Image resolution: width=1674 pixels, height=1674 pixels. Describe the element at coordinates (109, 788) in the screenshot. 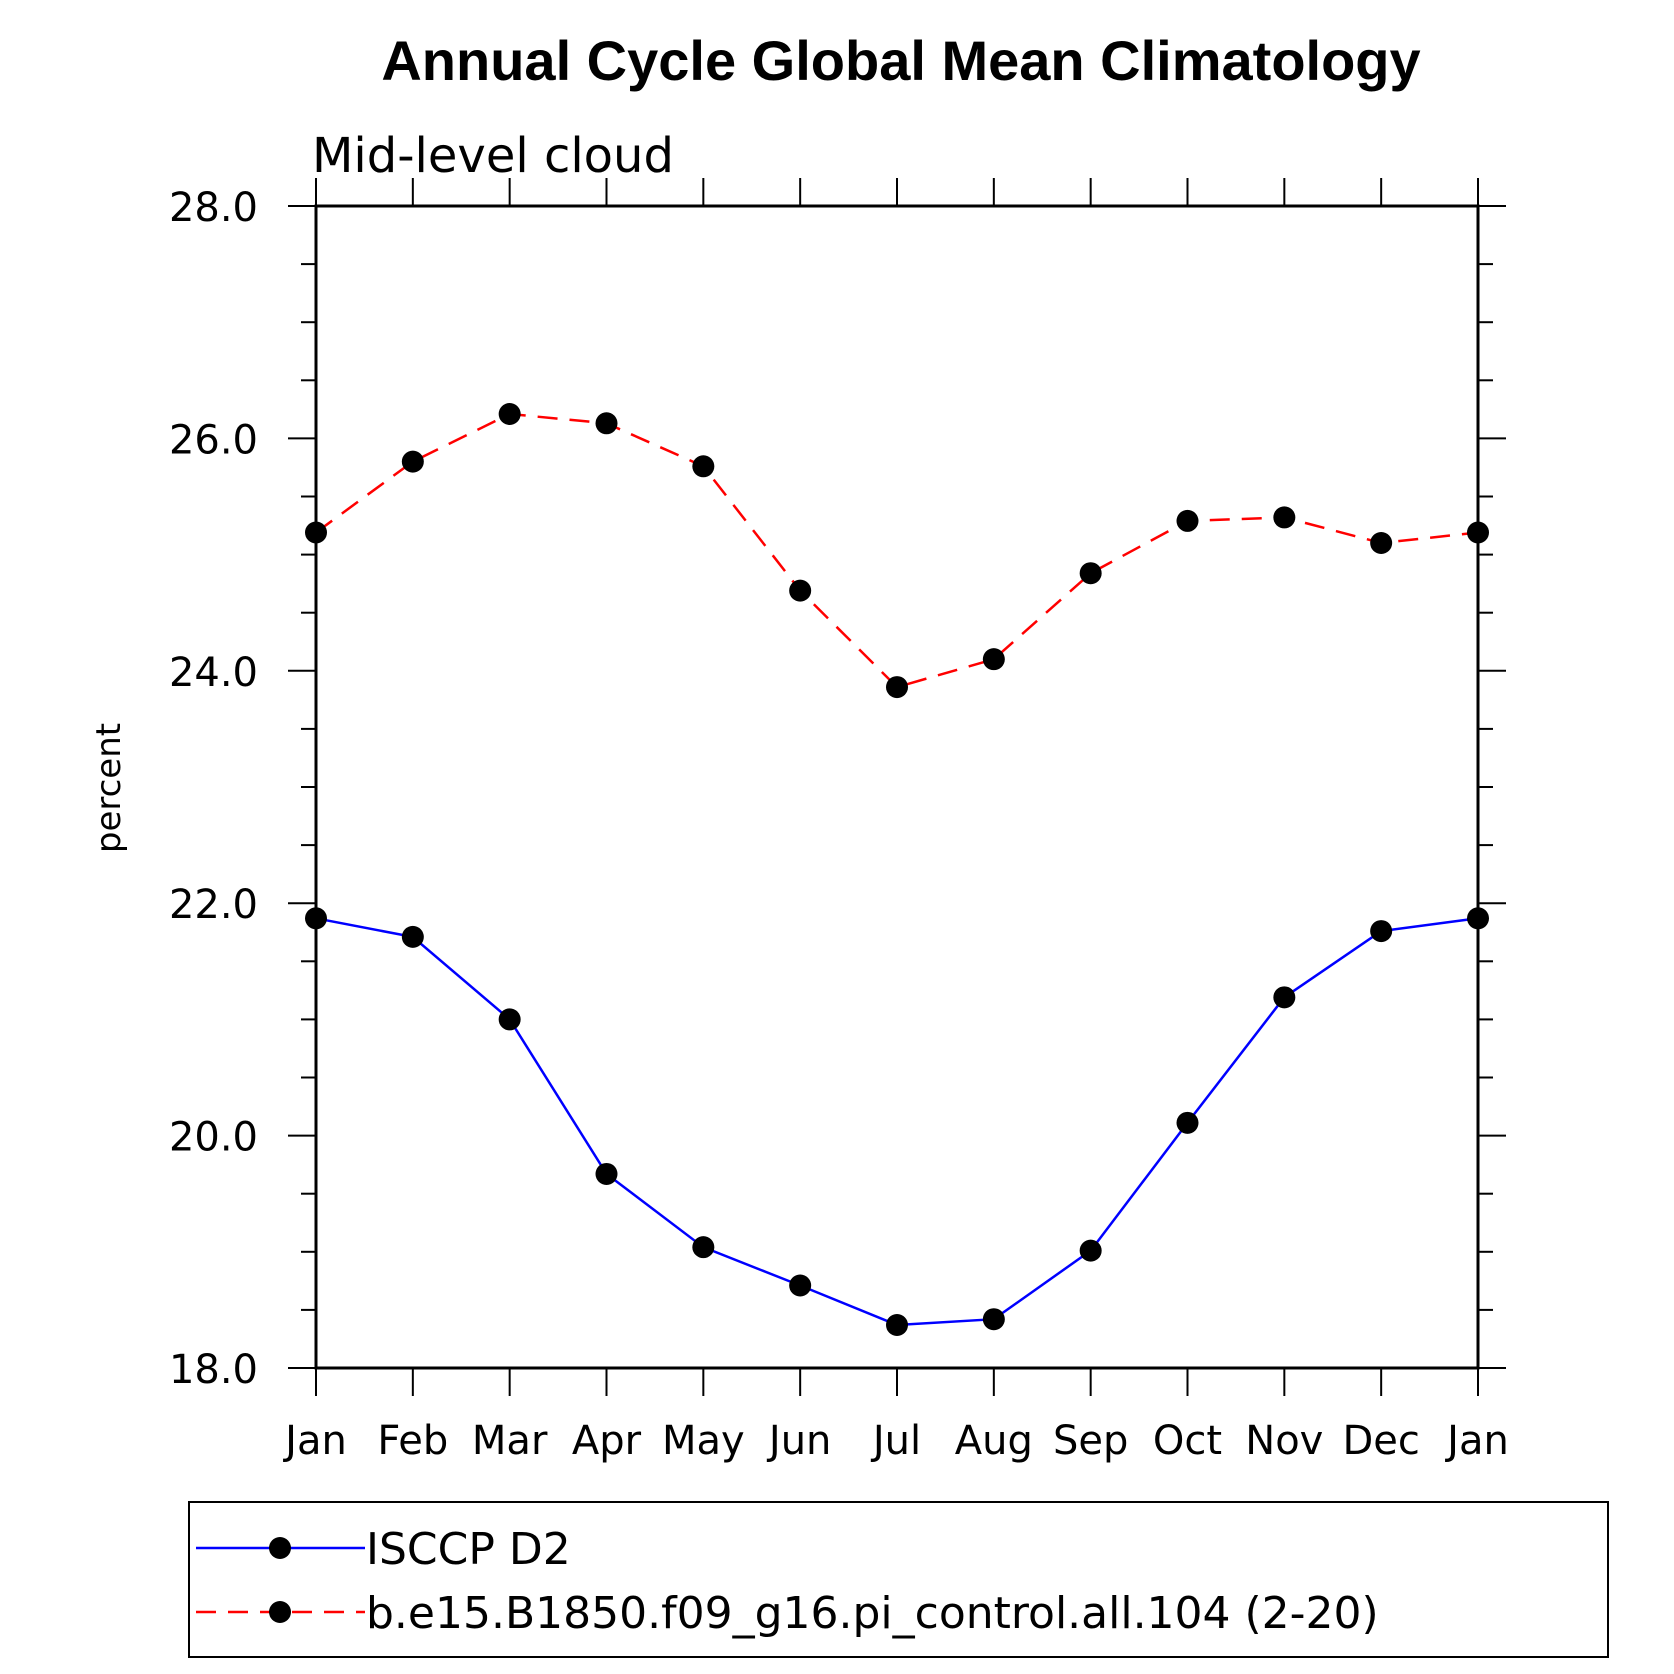

I see `y-axis-label: percent` at that location.